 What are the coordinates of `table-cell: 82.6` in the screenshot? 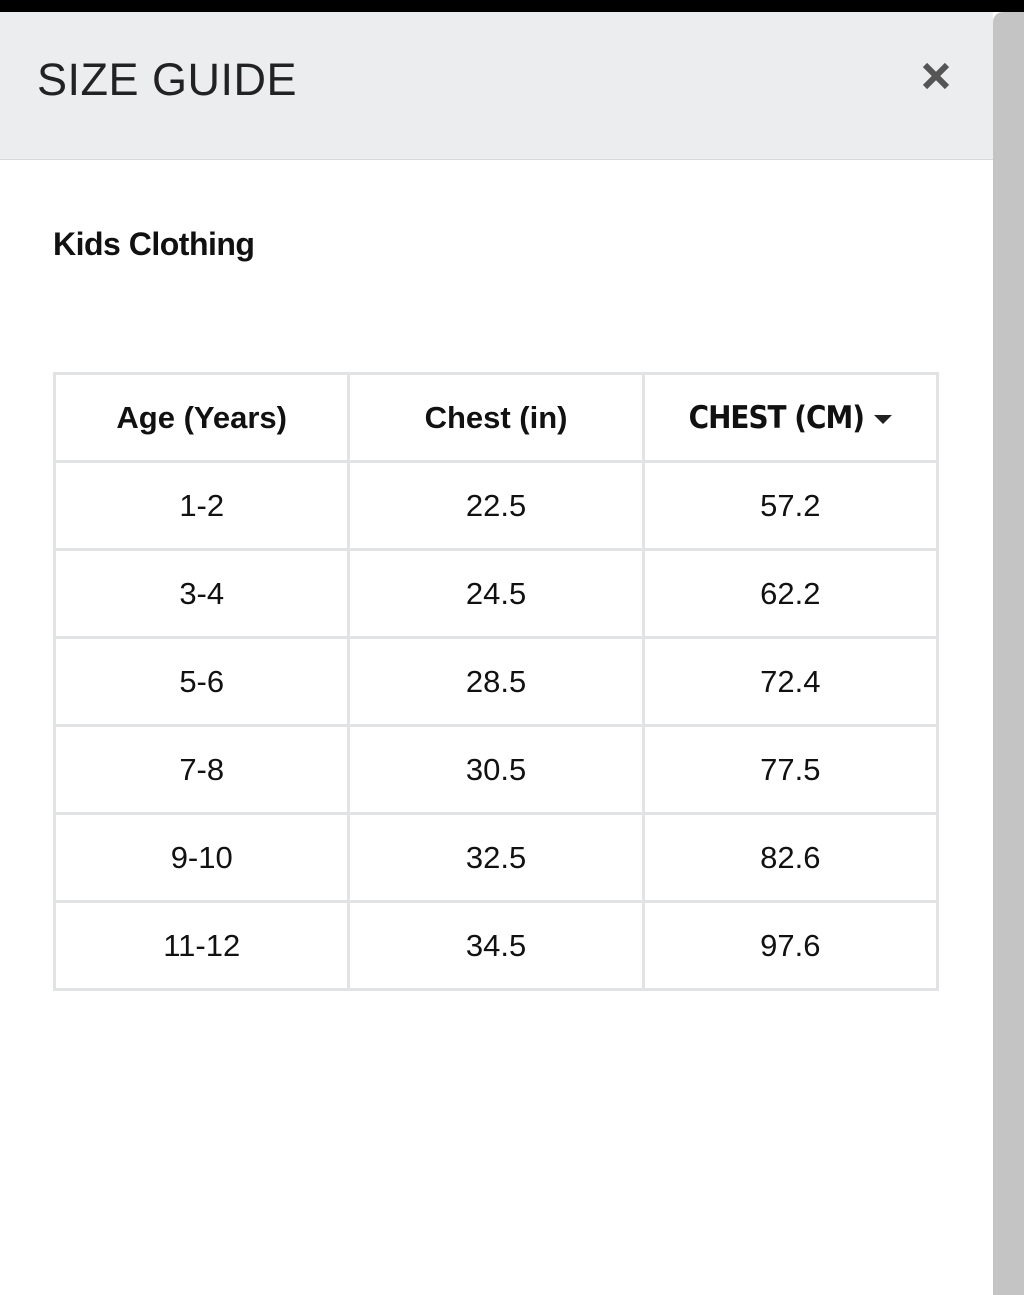 It's located at (790, 857).